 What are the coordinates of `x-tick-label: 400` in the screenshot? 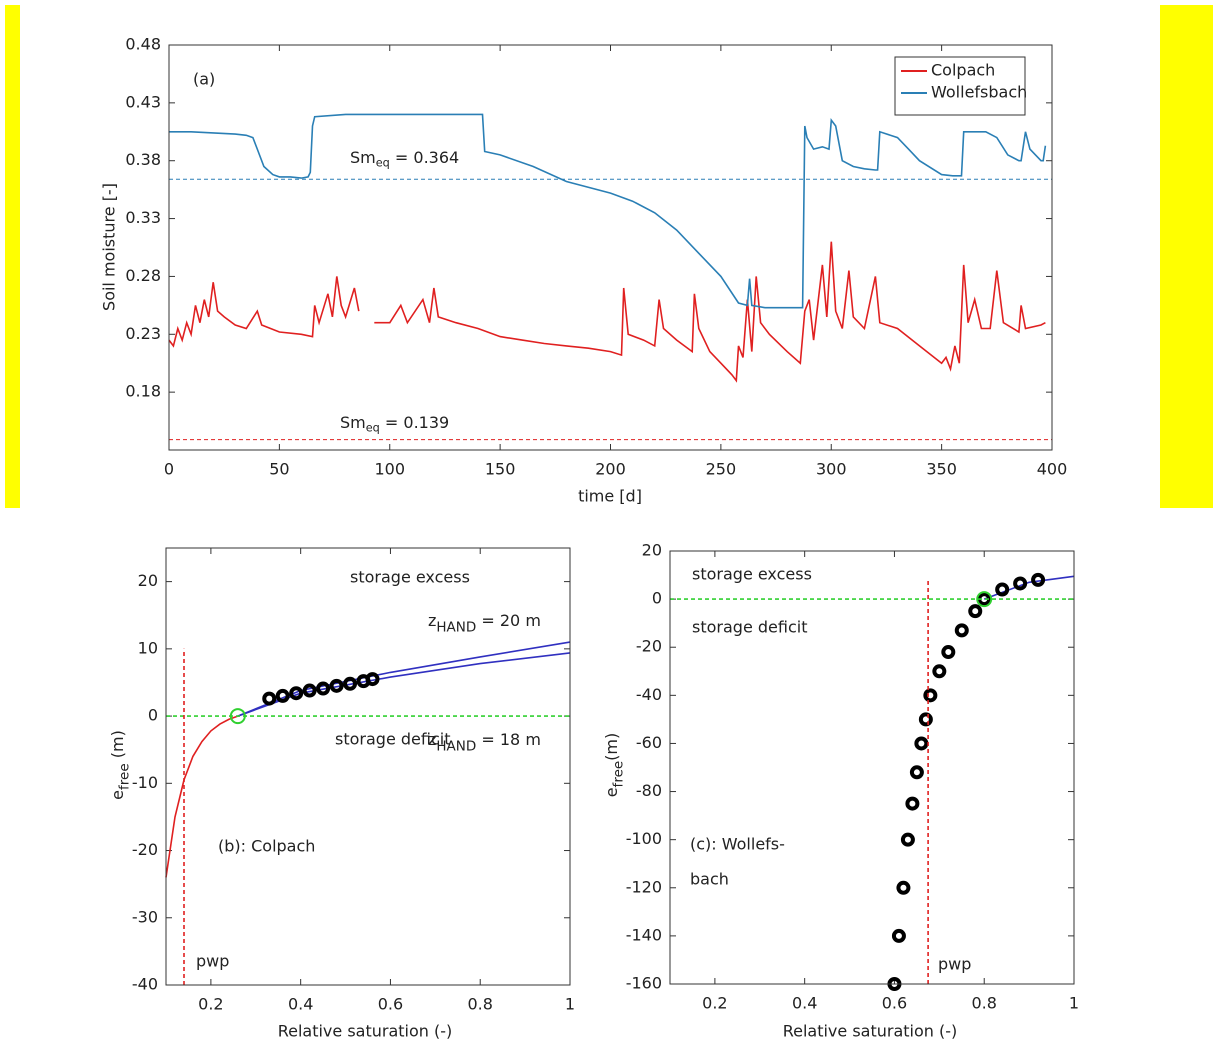 It's located at (1052, 469).